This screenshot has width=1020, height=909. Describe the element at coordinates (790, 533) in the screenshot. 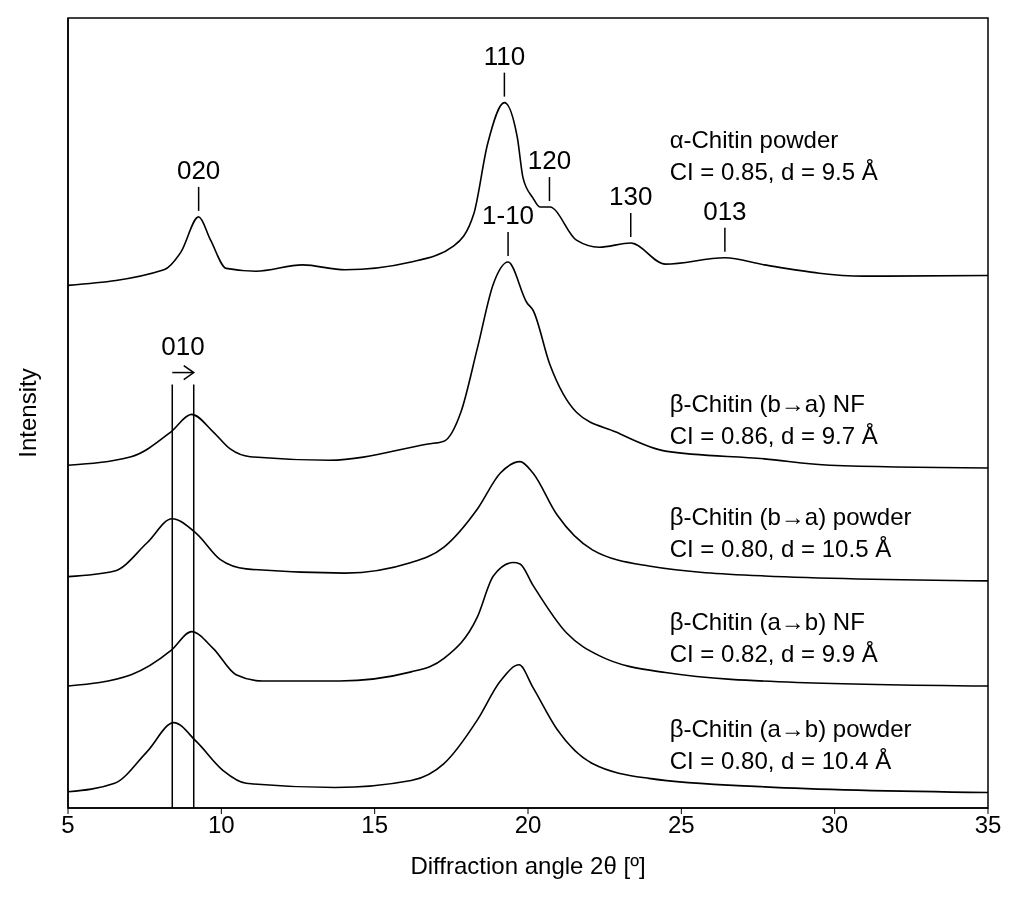

I see `series-label: β-Chitin (b→a) powder CI = 0.80, d = 10.5 Å` at that location.